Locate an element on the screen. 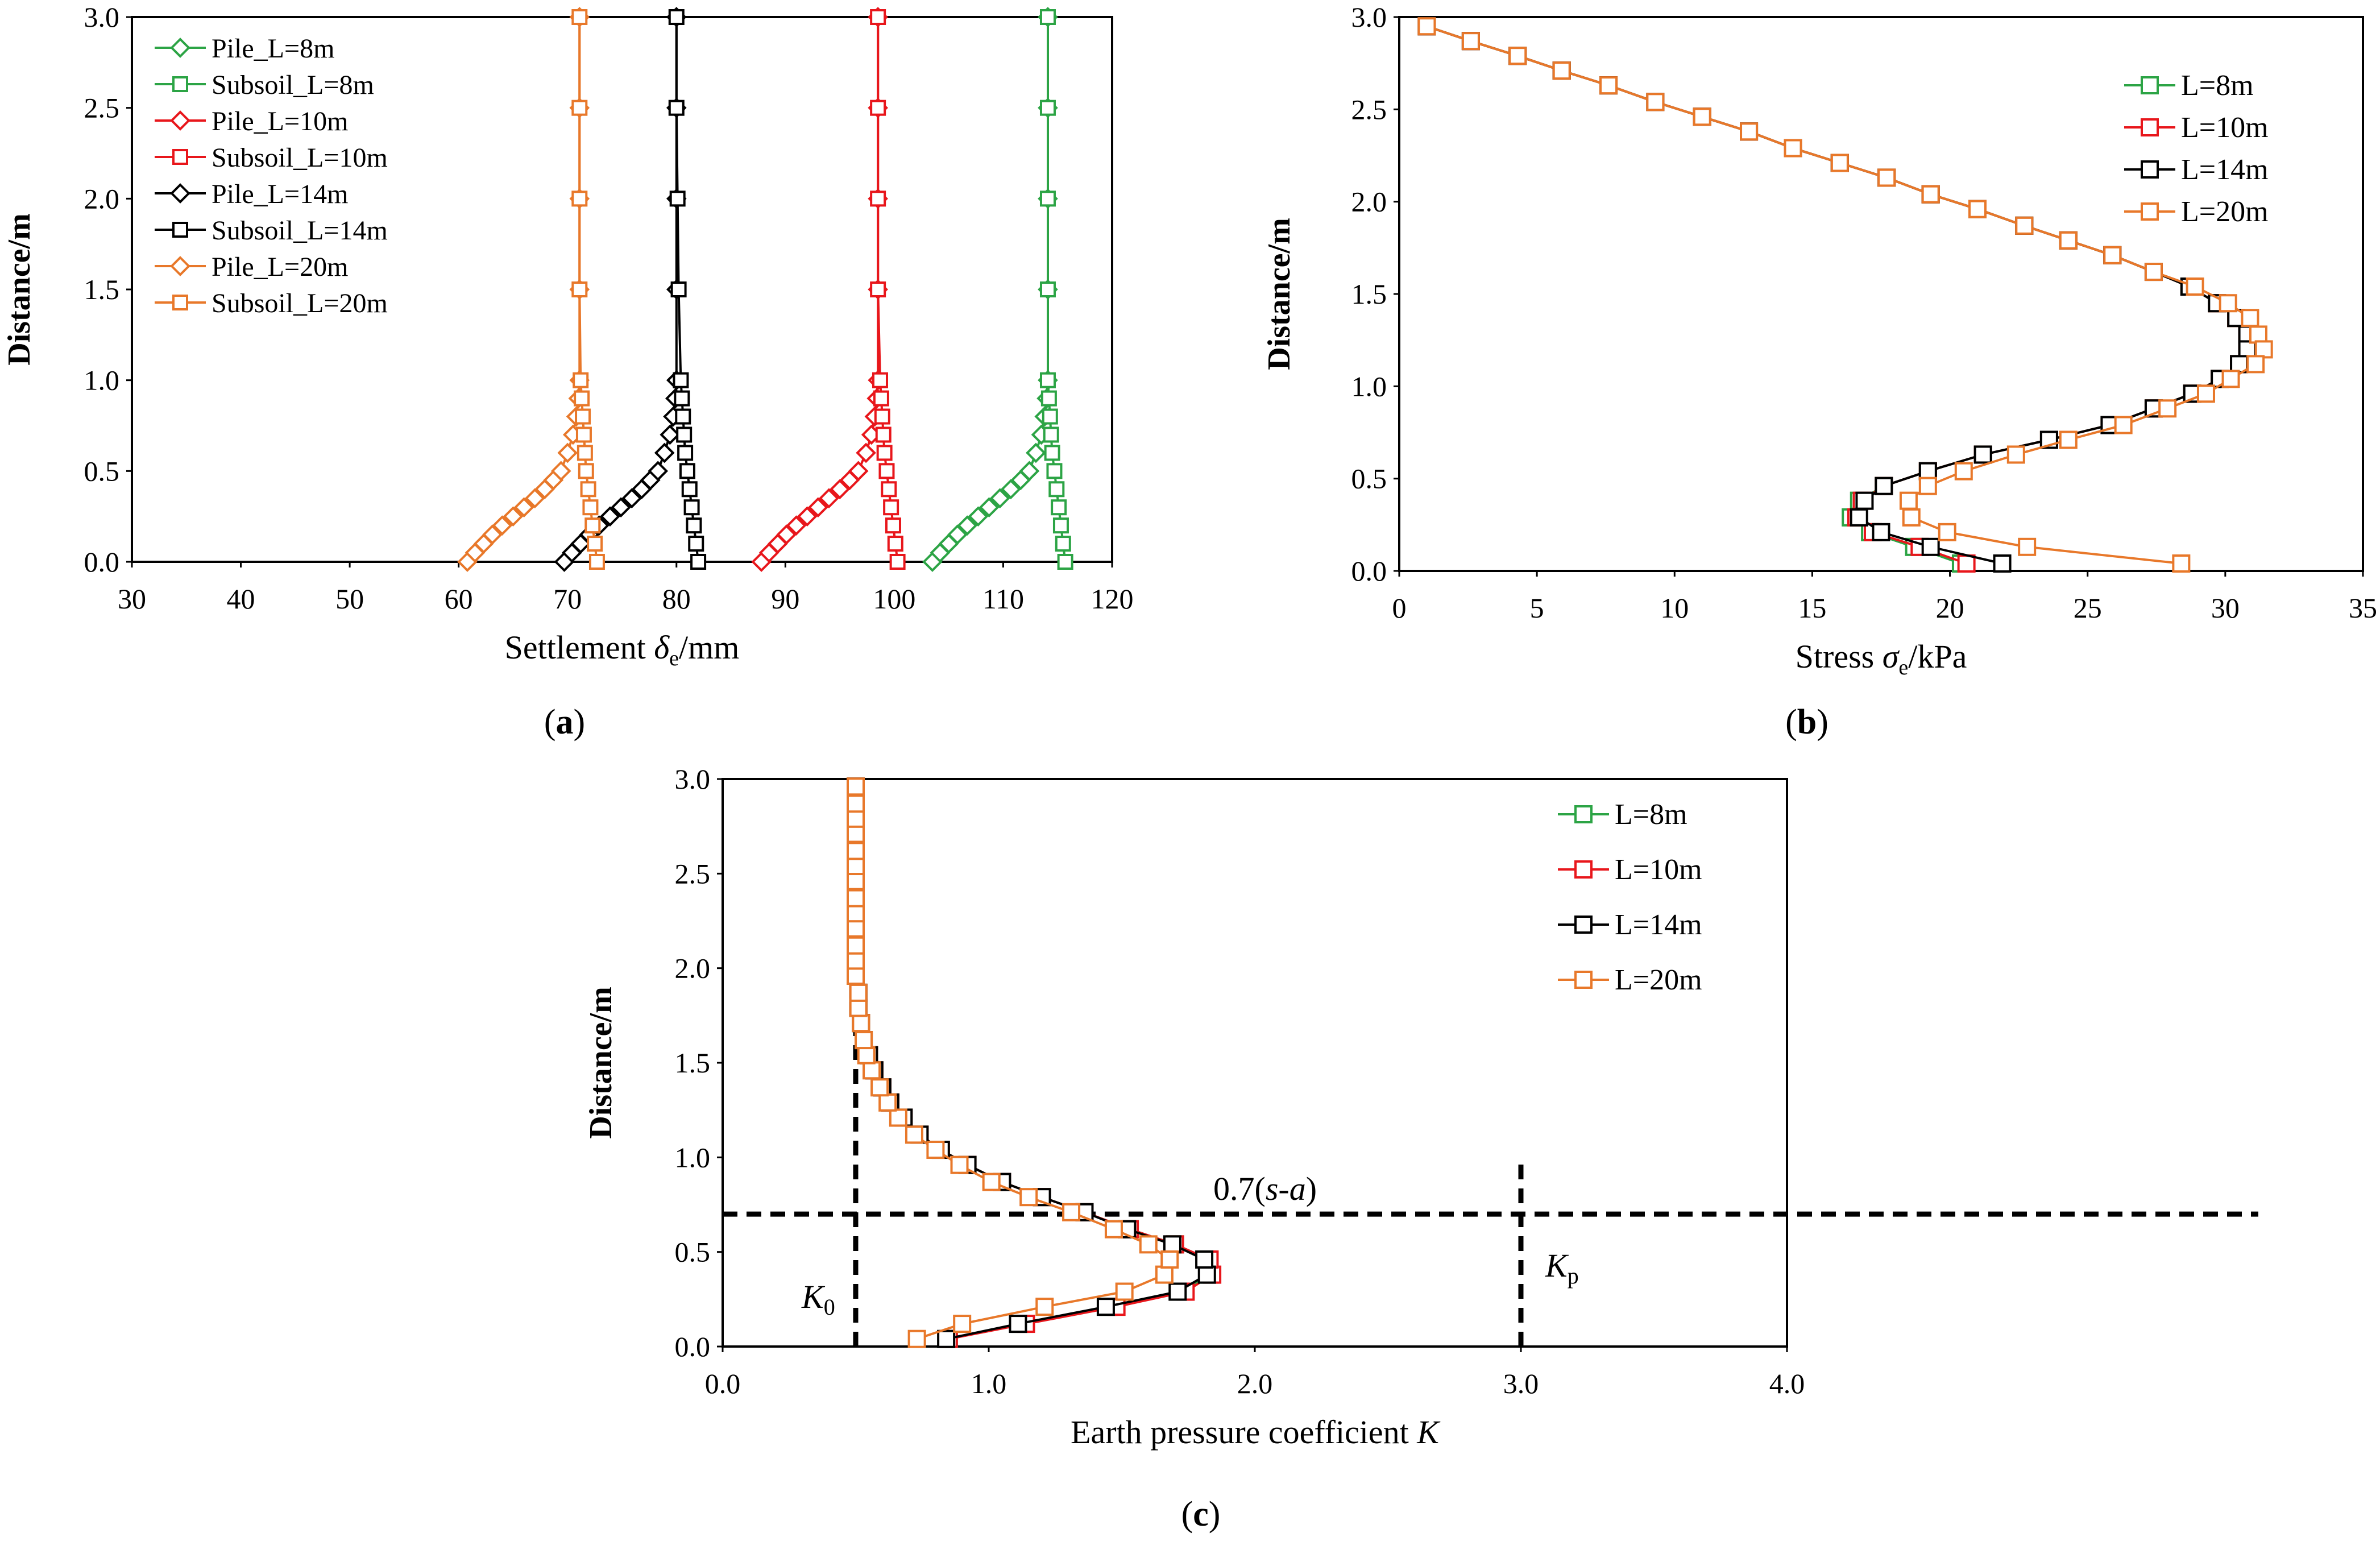 The image size is (2380, 1541). y-tick-label: 3.0 is located at coordinates (1369, 17).